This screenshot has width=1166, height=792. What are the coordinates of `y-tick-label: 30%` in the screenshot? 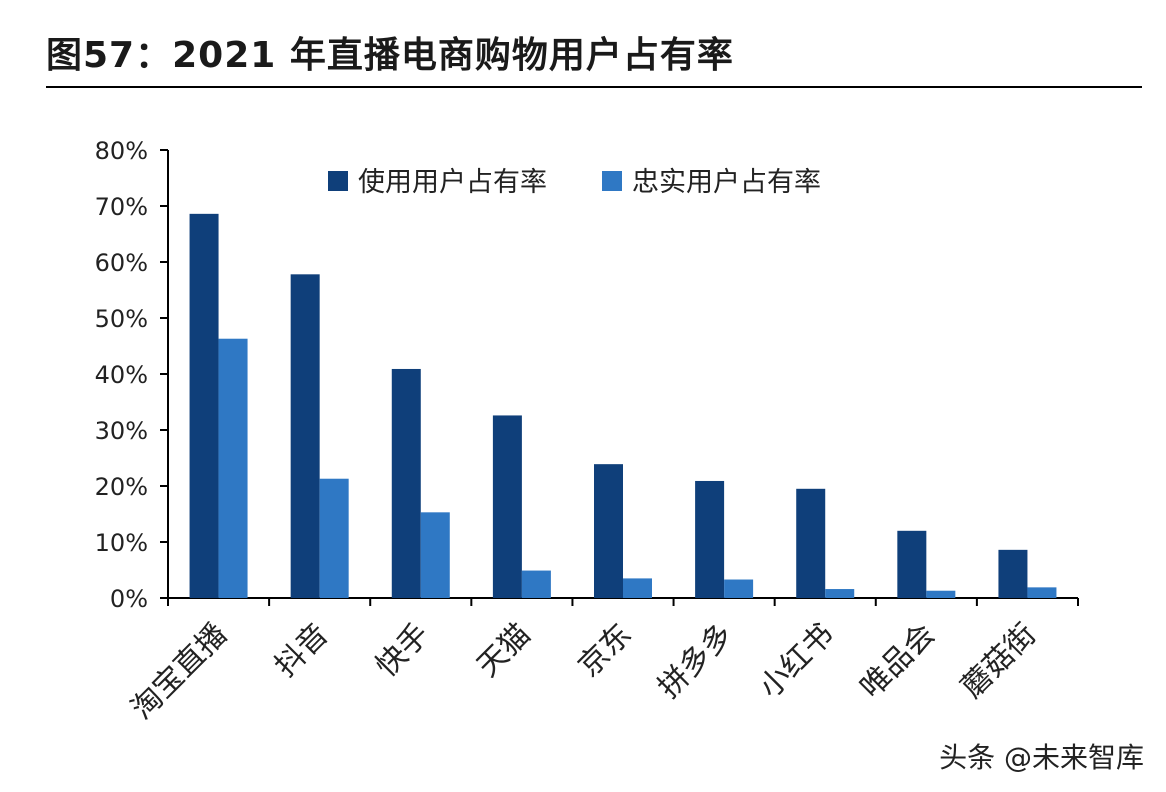 It's located at (121, 431).